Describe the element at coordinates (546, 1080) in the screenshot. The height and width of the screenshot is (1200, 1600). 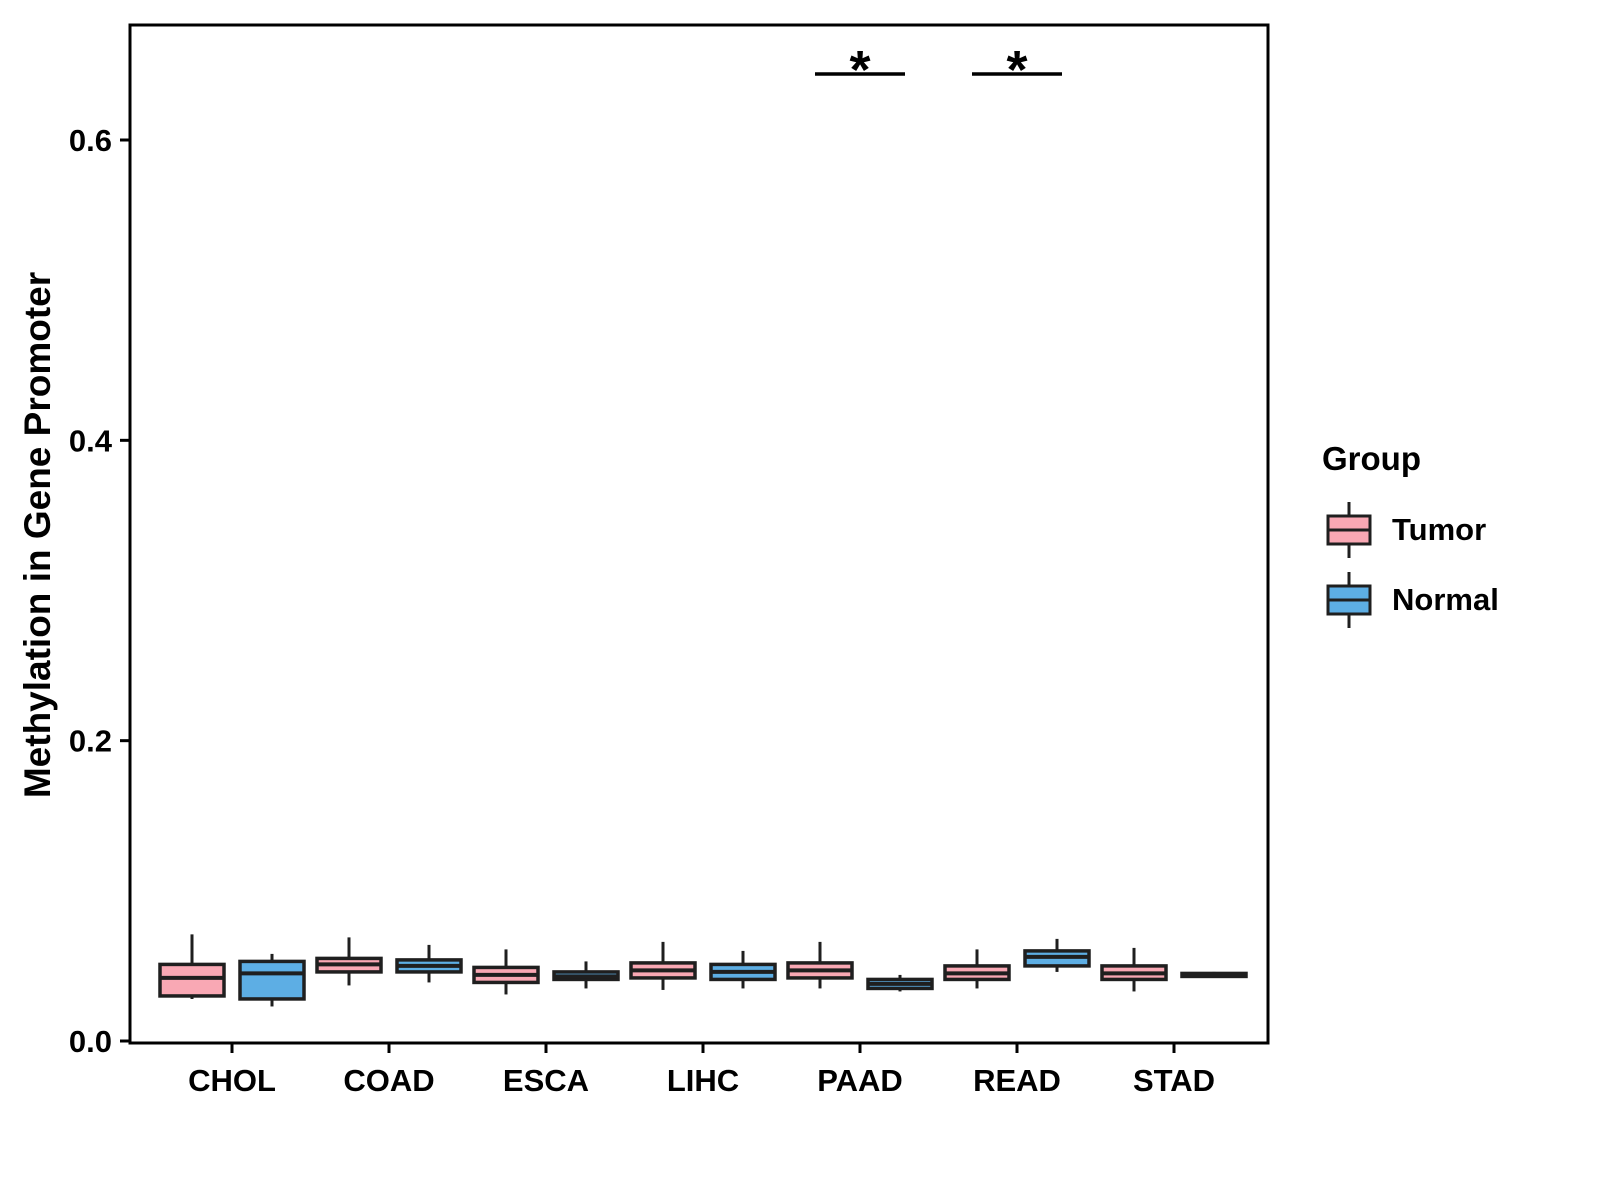
I see `x-tick-label-esca: ESCA` at that location.